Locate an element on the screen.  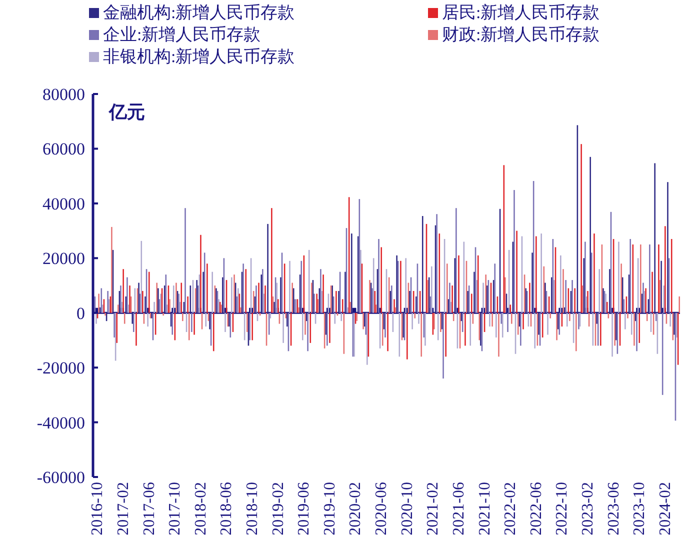
x-tick-label: 2018-10 is located at coordinates (253, 509).